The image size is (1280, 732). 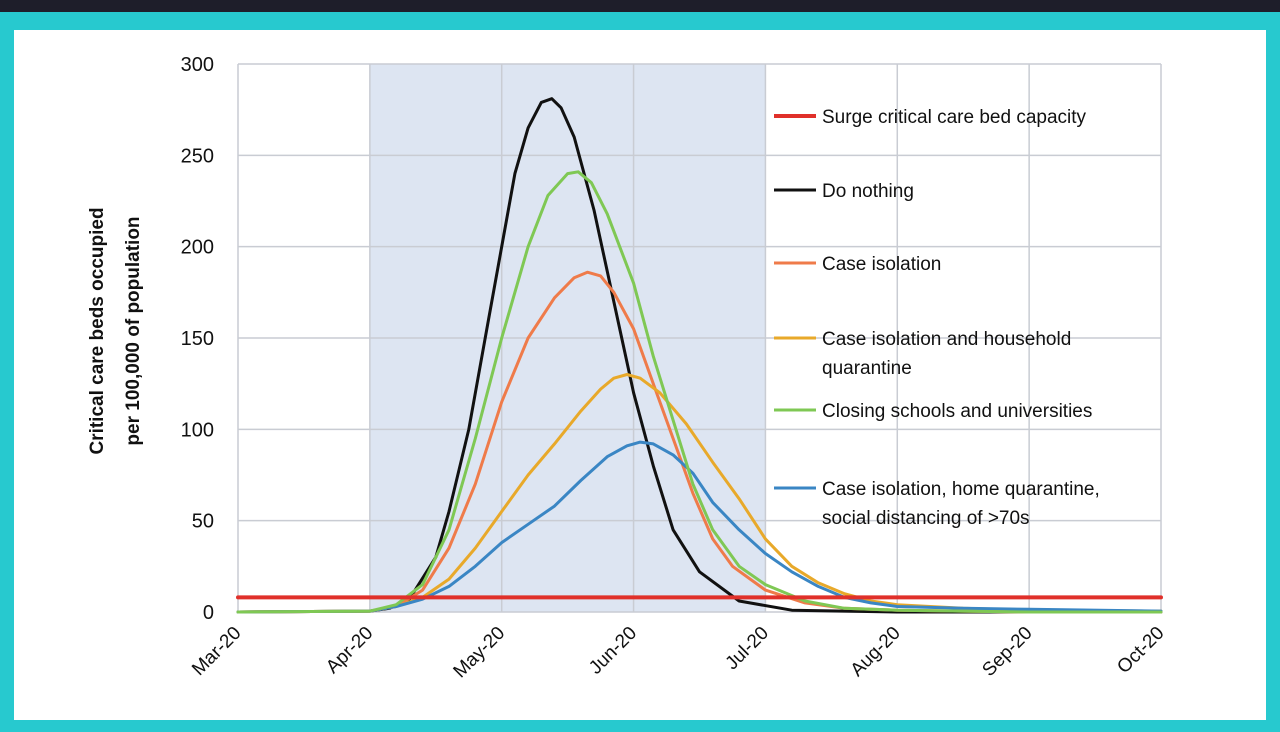 What do you see at coordinates (133, 331) in the screenshot?
I see `y-axis-label-line-2: per 100,000 of population` at bounding box center [133, 331].